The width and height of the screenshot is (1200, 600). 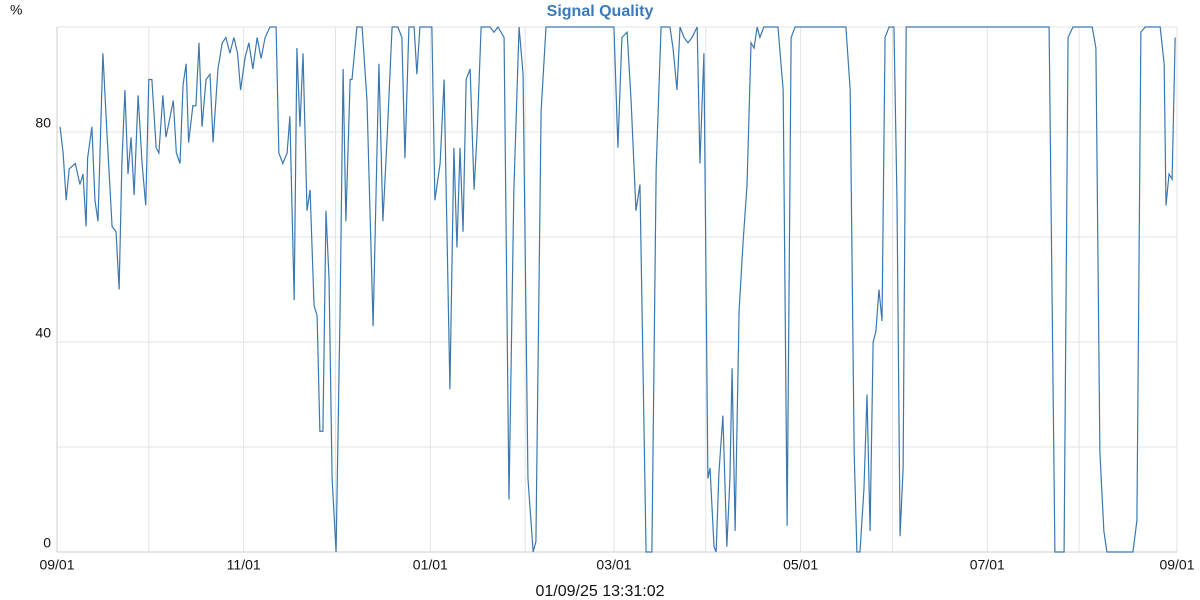 I want to click on x-tick-label: 01/01, so click(x=430, y=565).